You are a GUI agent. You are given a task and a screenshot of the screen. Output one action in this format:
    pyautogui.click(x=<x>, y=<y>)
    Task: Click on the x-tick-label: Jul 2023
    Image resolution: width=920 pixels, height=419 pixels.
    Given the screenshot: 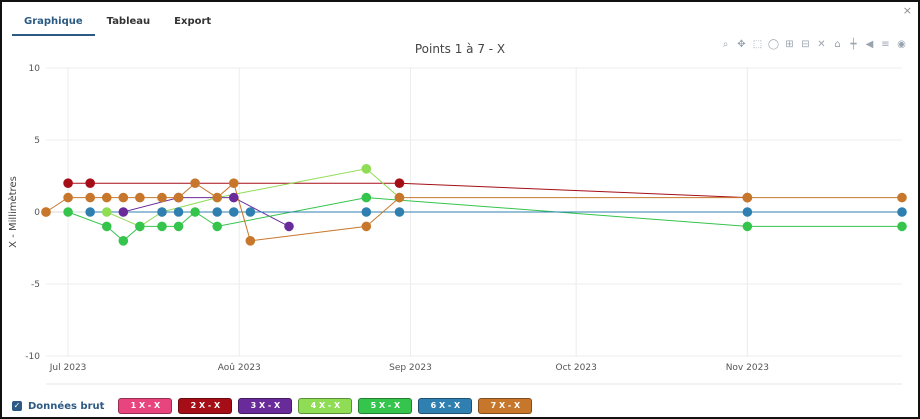 What is the action you would take?
    pyautogui.click(x=68, y=368)
    